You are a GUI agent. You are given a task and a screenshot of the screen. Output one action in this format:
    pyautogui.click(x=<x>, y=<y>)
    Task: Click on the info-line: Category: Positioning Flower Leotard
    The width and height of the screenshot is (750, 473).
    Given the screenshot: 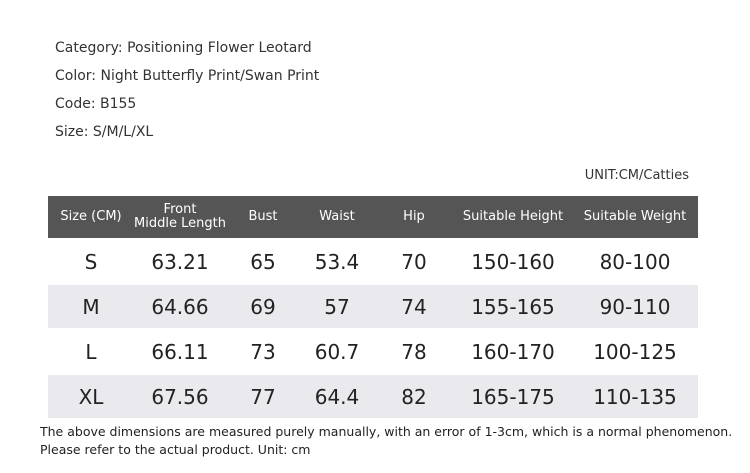 What is the action you would take?
    pyautogui.click(x=183, y=48)
    